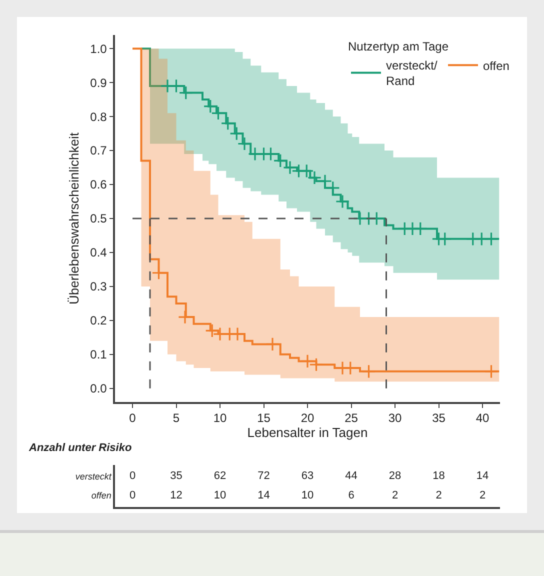 This screenshot has height=576, width=544. What do you see at coordinates (351, 495) in the screenshot?
I see `data-label: 6` at bounding box center [351, 495].